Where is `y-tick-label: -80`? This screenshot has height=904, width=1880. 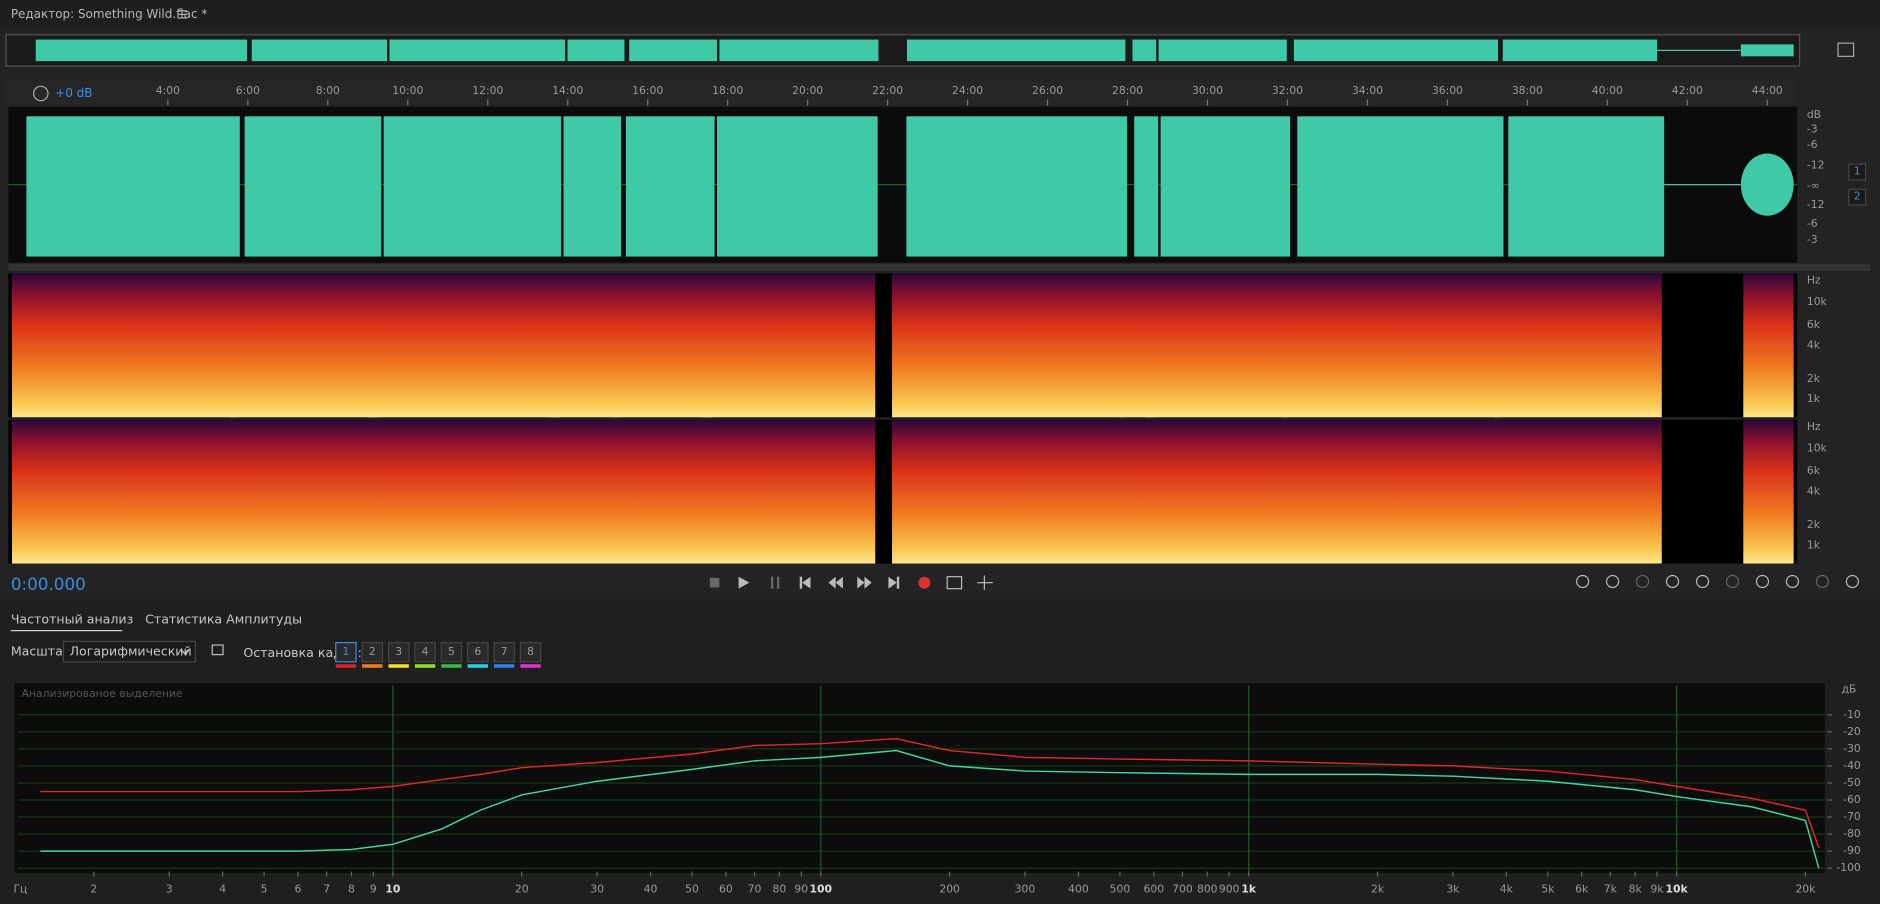
y-tick-label: -80 is located at coordinates (1852, 833).